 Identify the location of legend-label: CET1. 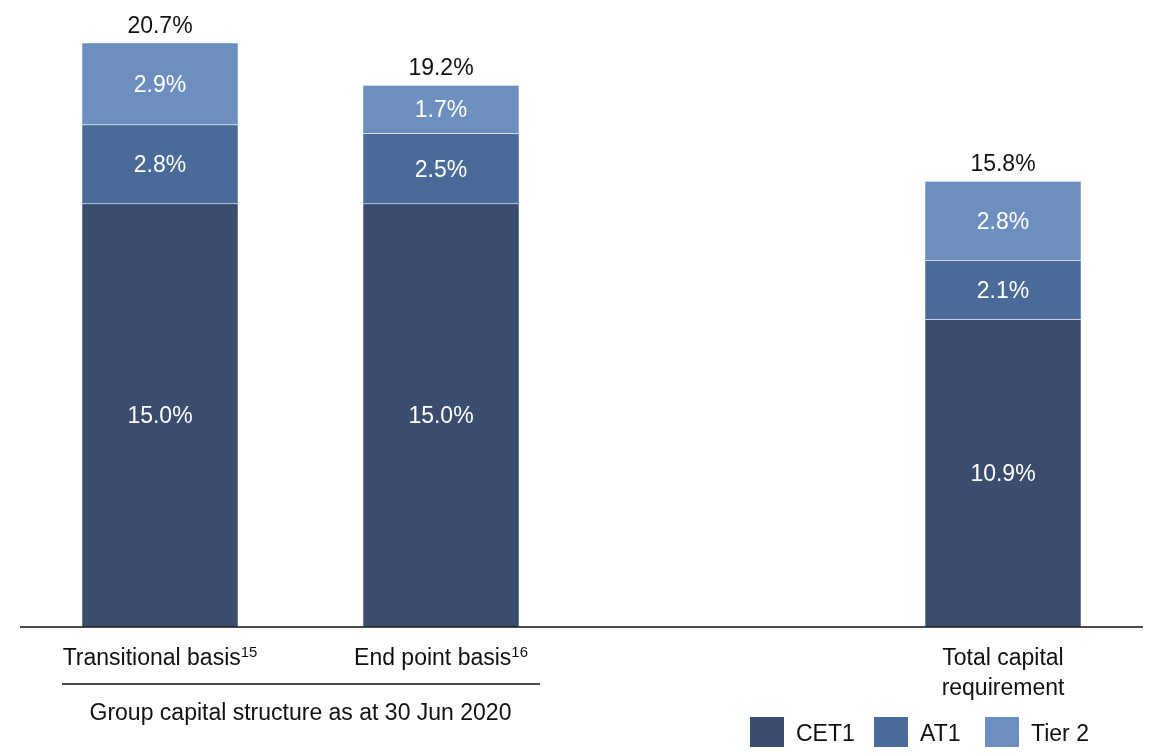
(825, 733).